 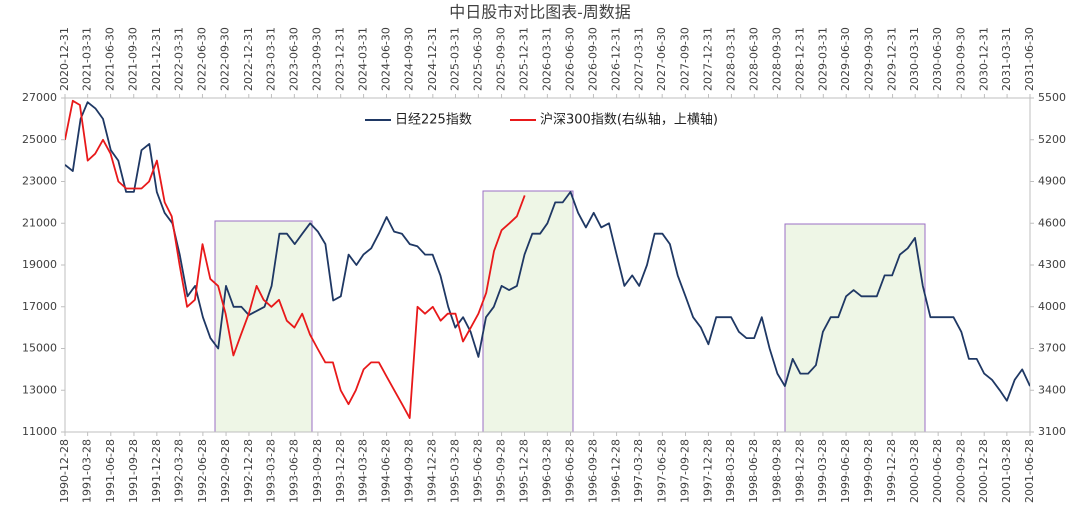 What do you see at coordinates (409, 59) in the screenshot?
I see `x2-tick-label: 2024-09-30` at bounding box center [409, 59].